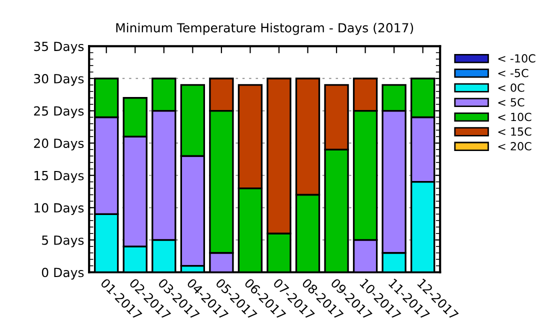  Describe the element at coordinates (59, 209) in the screenshot. I see `y-tick-label: 10 Days` at that location.